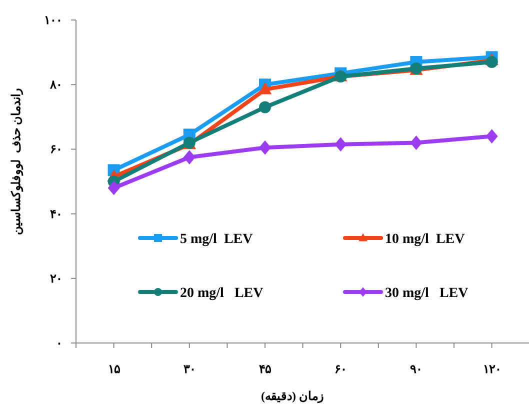 This screenshot has height=405, width=529. Describe the element at coordinates (56, 213) in the screenshot. I see `y-tick-label: ۴۰` at that location.